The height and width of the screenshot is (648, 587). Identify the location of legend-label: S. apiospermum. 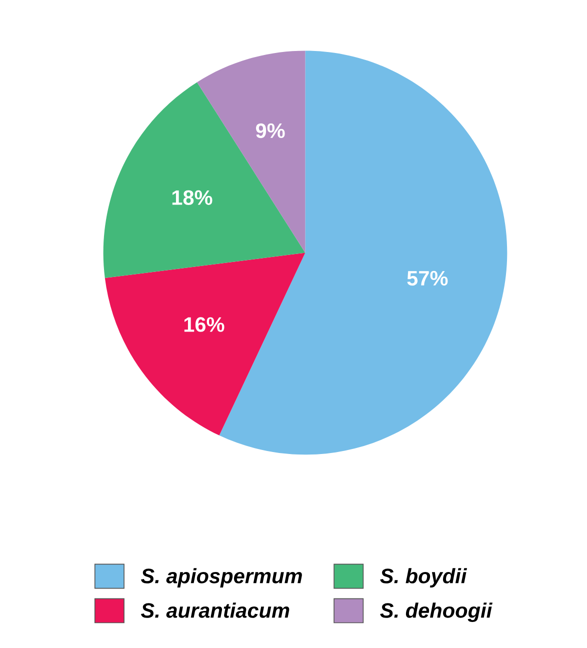
(221, 578).